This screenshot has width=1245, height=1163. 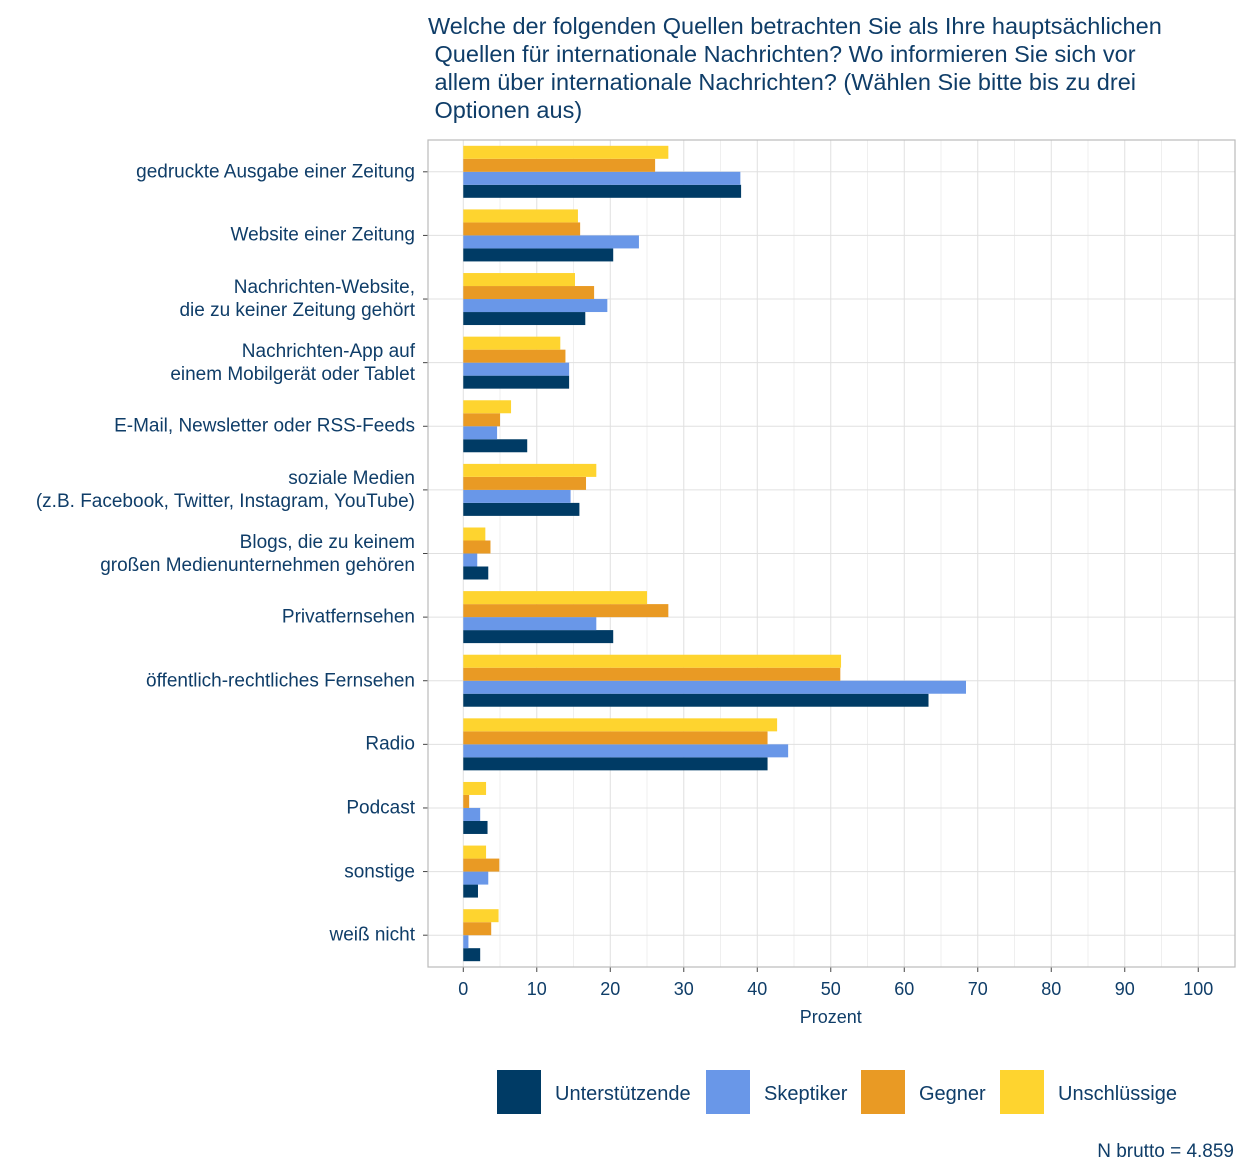 I want to click on x-tick-label: 10, so click(x=537, y=989).